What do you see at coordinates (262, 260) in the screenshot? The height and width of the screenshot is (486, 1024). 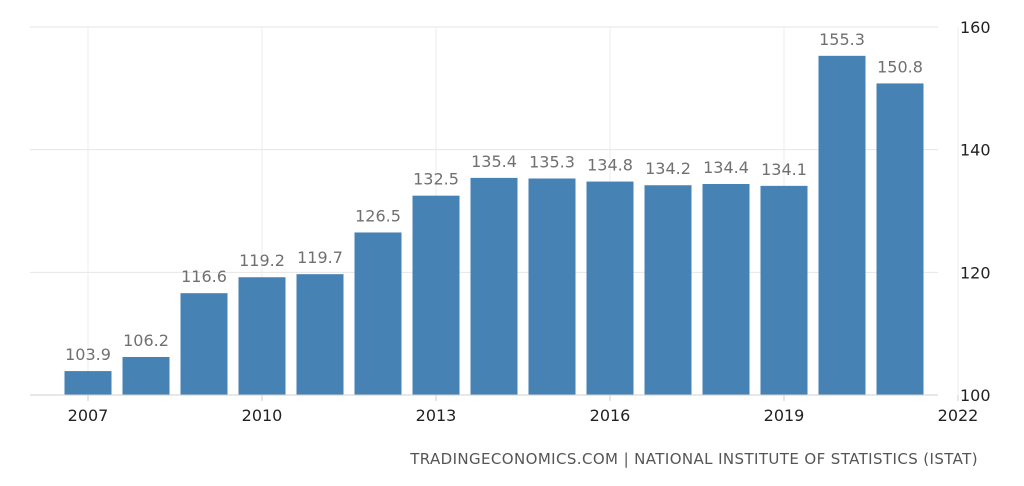 I see `data-label-2010: 119.2` at bounding box center [262, 260].